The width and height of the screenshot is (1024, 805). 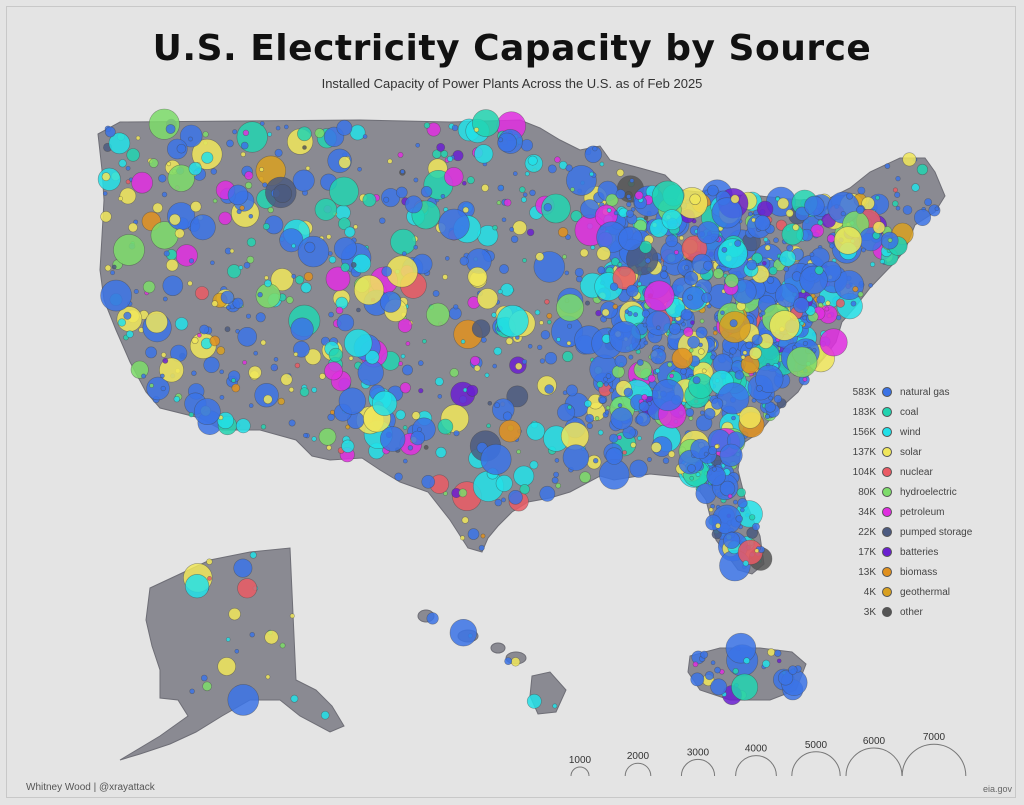 I want to click on legend-swatch, so click(x=887, y=512).